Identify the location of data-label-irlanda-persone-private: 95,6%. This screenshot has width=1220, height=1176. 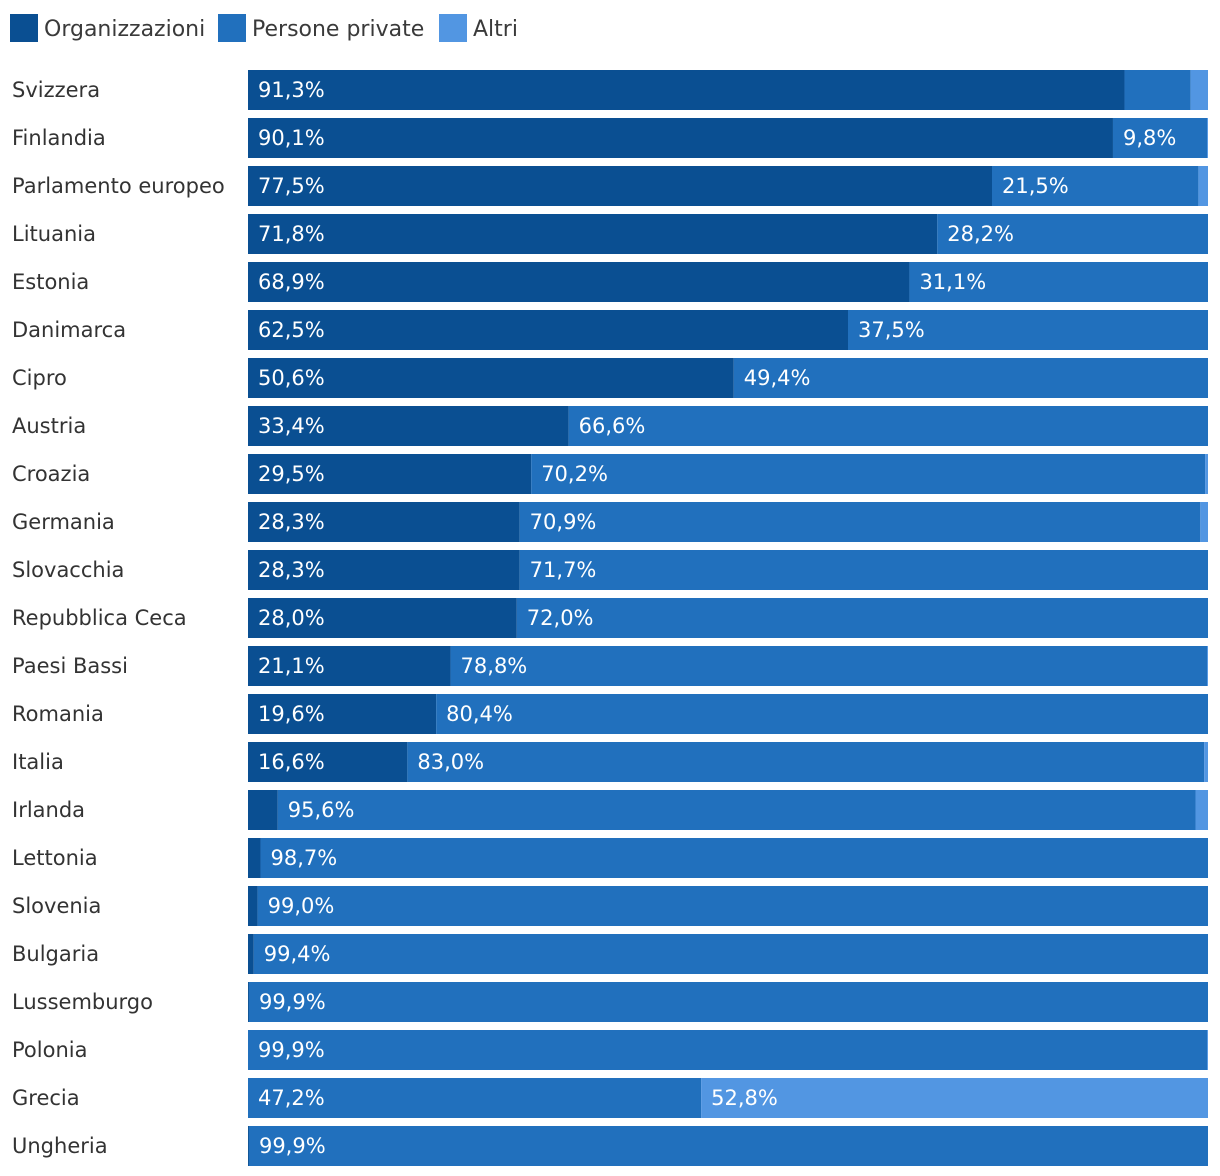
(321, 810).